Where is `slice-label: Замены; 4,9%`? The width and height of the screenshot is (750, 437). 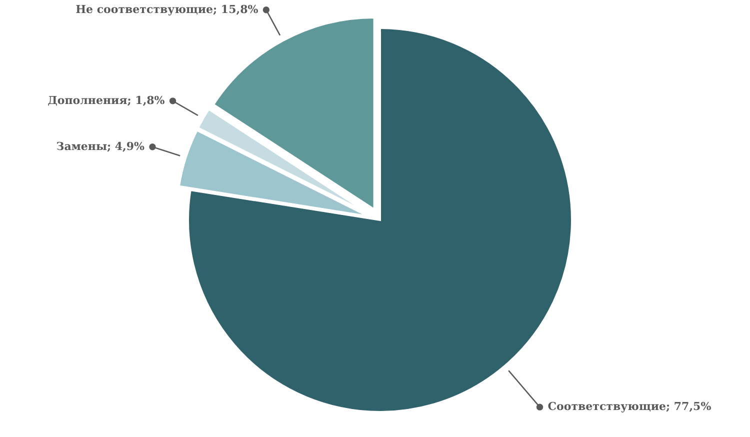 slice-label: Замены; 4,9% is located at coordinates (101, 146).